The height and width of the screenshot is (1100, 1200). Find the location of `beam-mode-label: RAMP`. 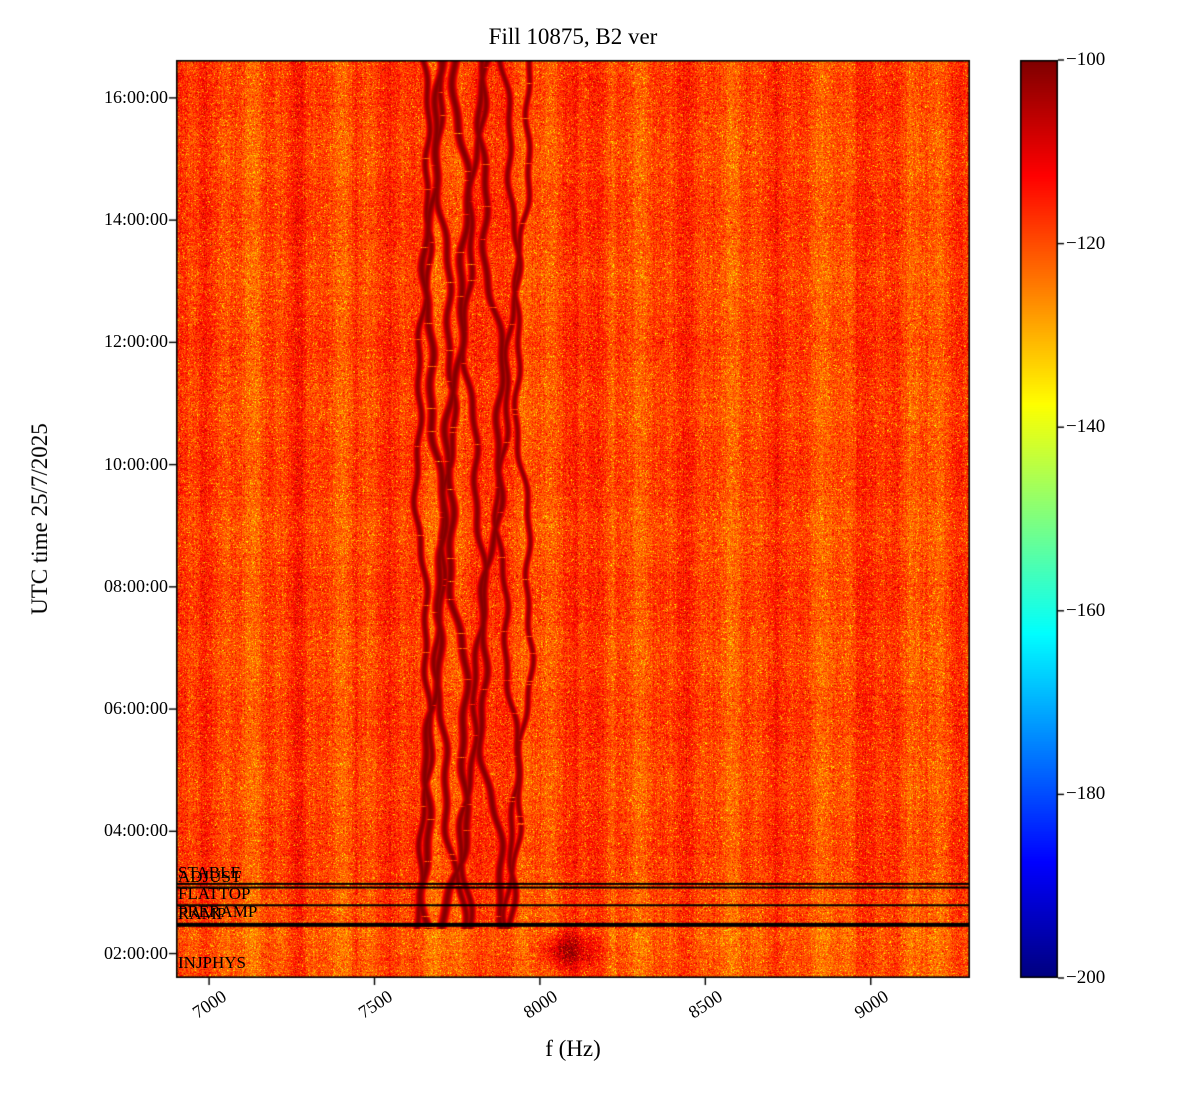

beam-mode-label: RAMP is located at coordinates (202, 913).